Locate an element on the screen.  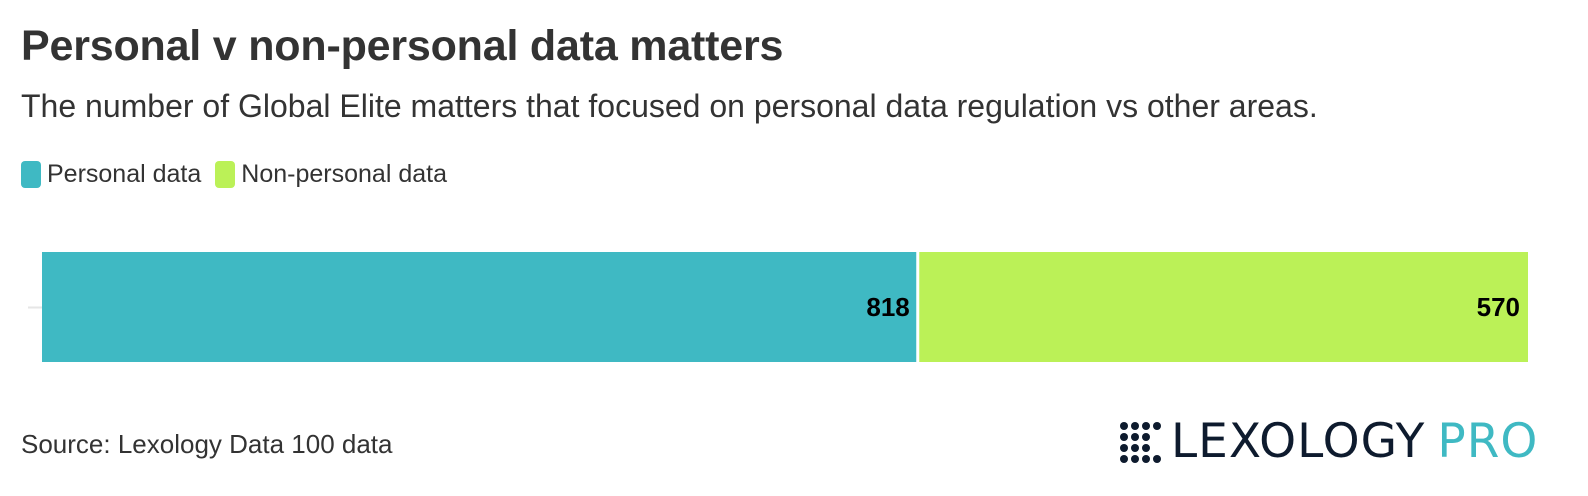
bar-non-personal-data is located at coordinates (1223, 307).